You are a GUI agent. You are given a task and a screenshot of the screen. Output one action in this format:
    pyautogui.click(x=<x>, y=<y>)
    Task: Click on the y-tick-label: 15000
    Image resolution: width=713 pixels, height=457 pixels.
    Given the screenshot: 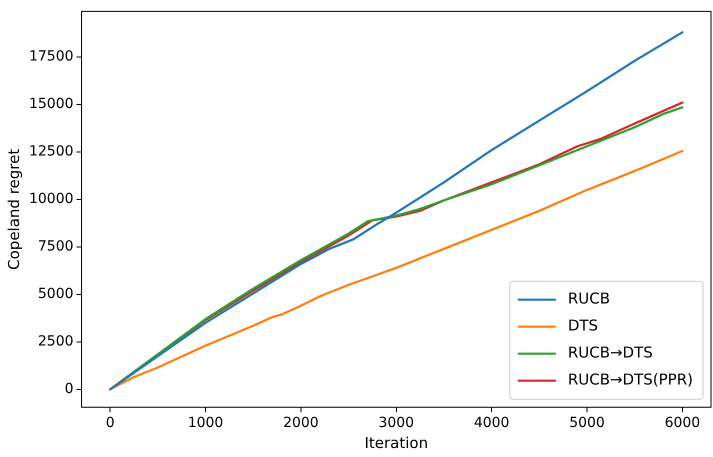 What is the action you would take?
    pyautogui.click(x=51, y=104)
    